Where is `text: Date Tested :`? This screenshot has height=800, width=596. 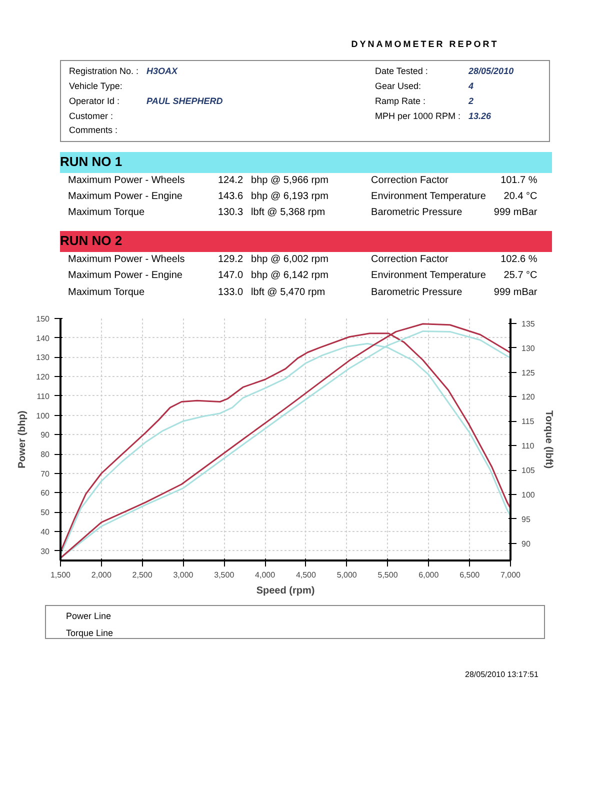
text: Date Tested : is located at coordinates (401, 71).